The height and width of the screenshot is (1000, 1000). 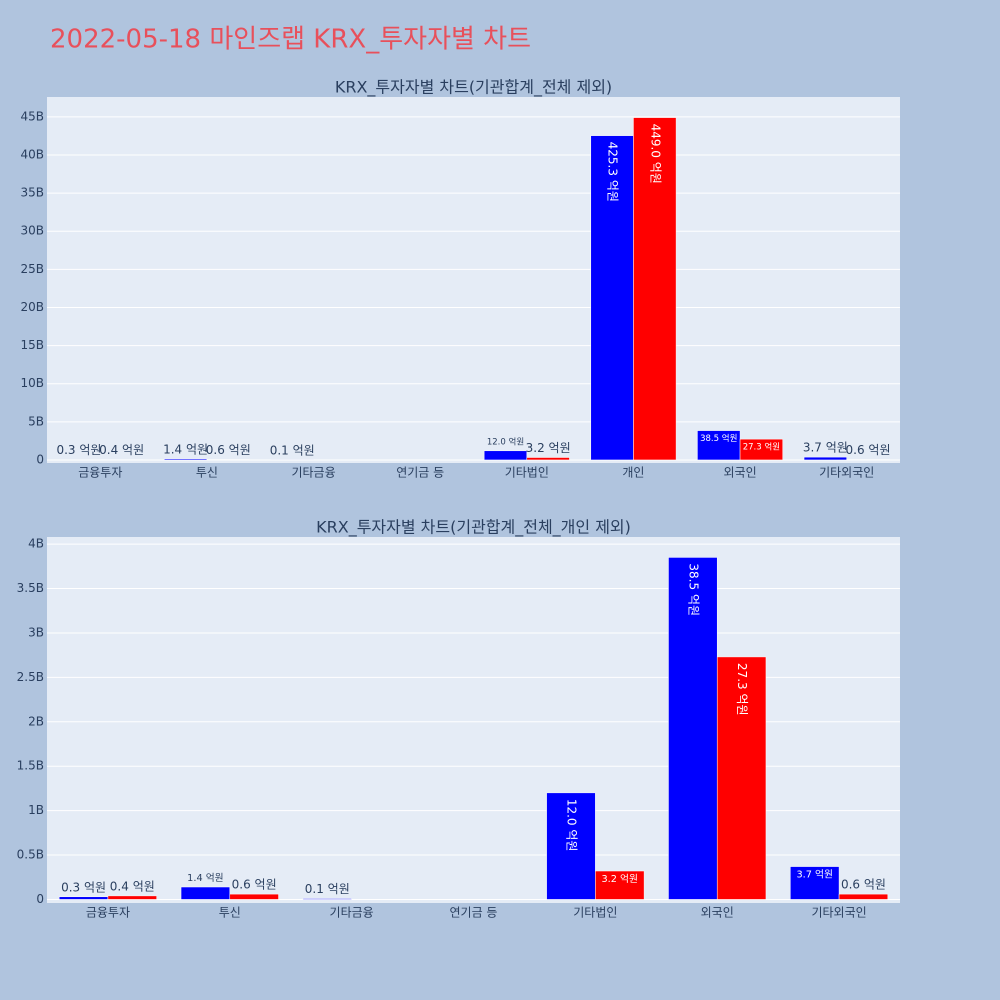 I want to click on y-tick-label: 35B, so click(x=32, y=193).